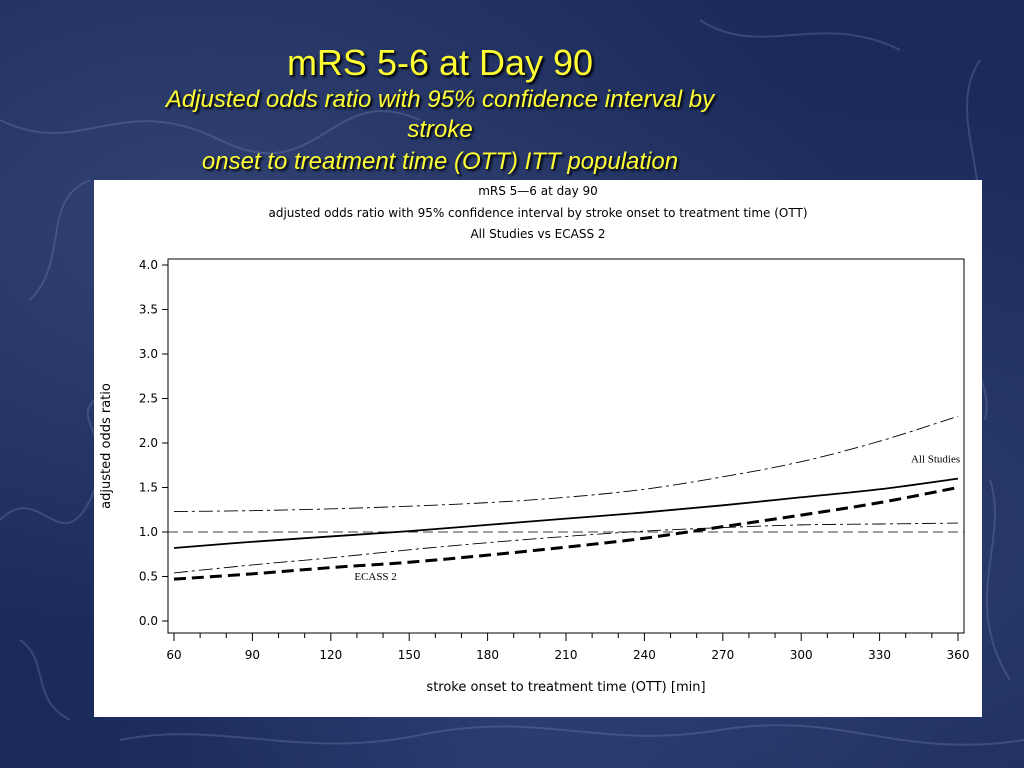  Describe the element at coordinates (106, 446) in the screenshot. I see `y-axis-label: adjusted odds ratio` at that location.